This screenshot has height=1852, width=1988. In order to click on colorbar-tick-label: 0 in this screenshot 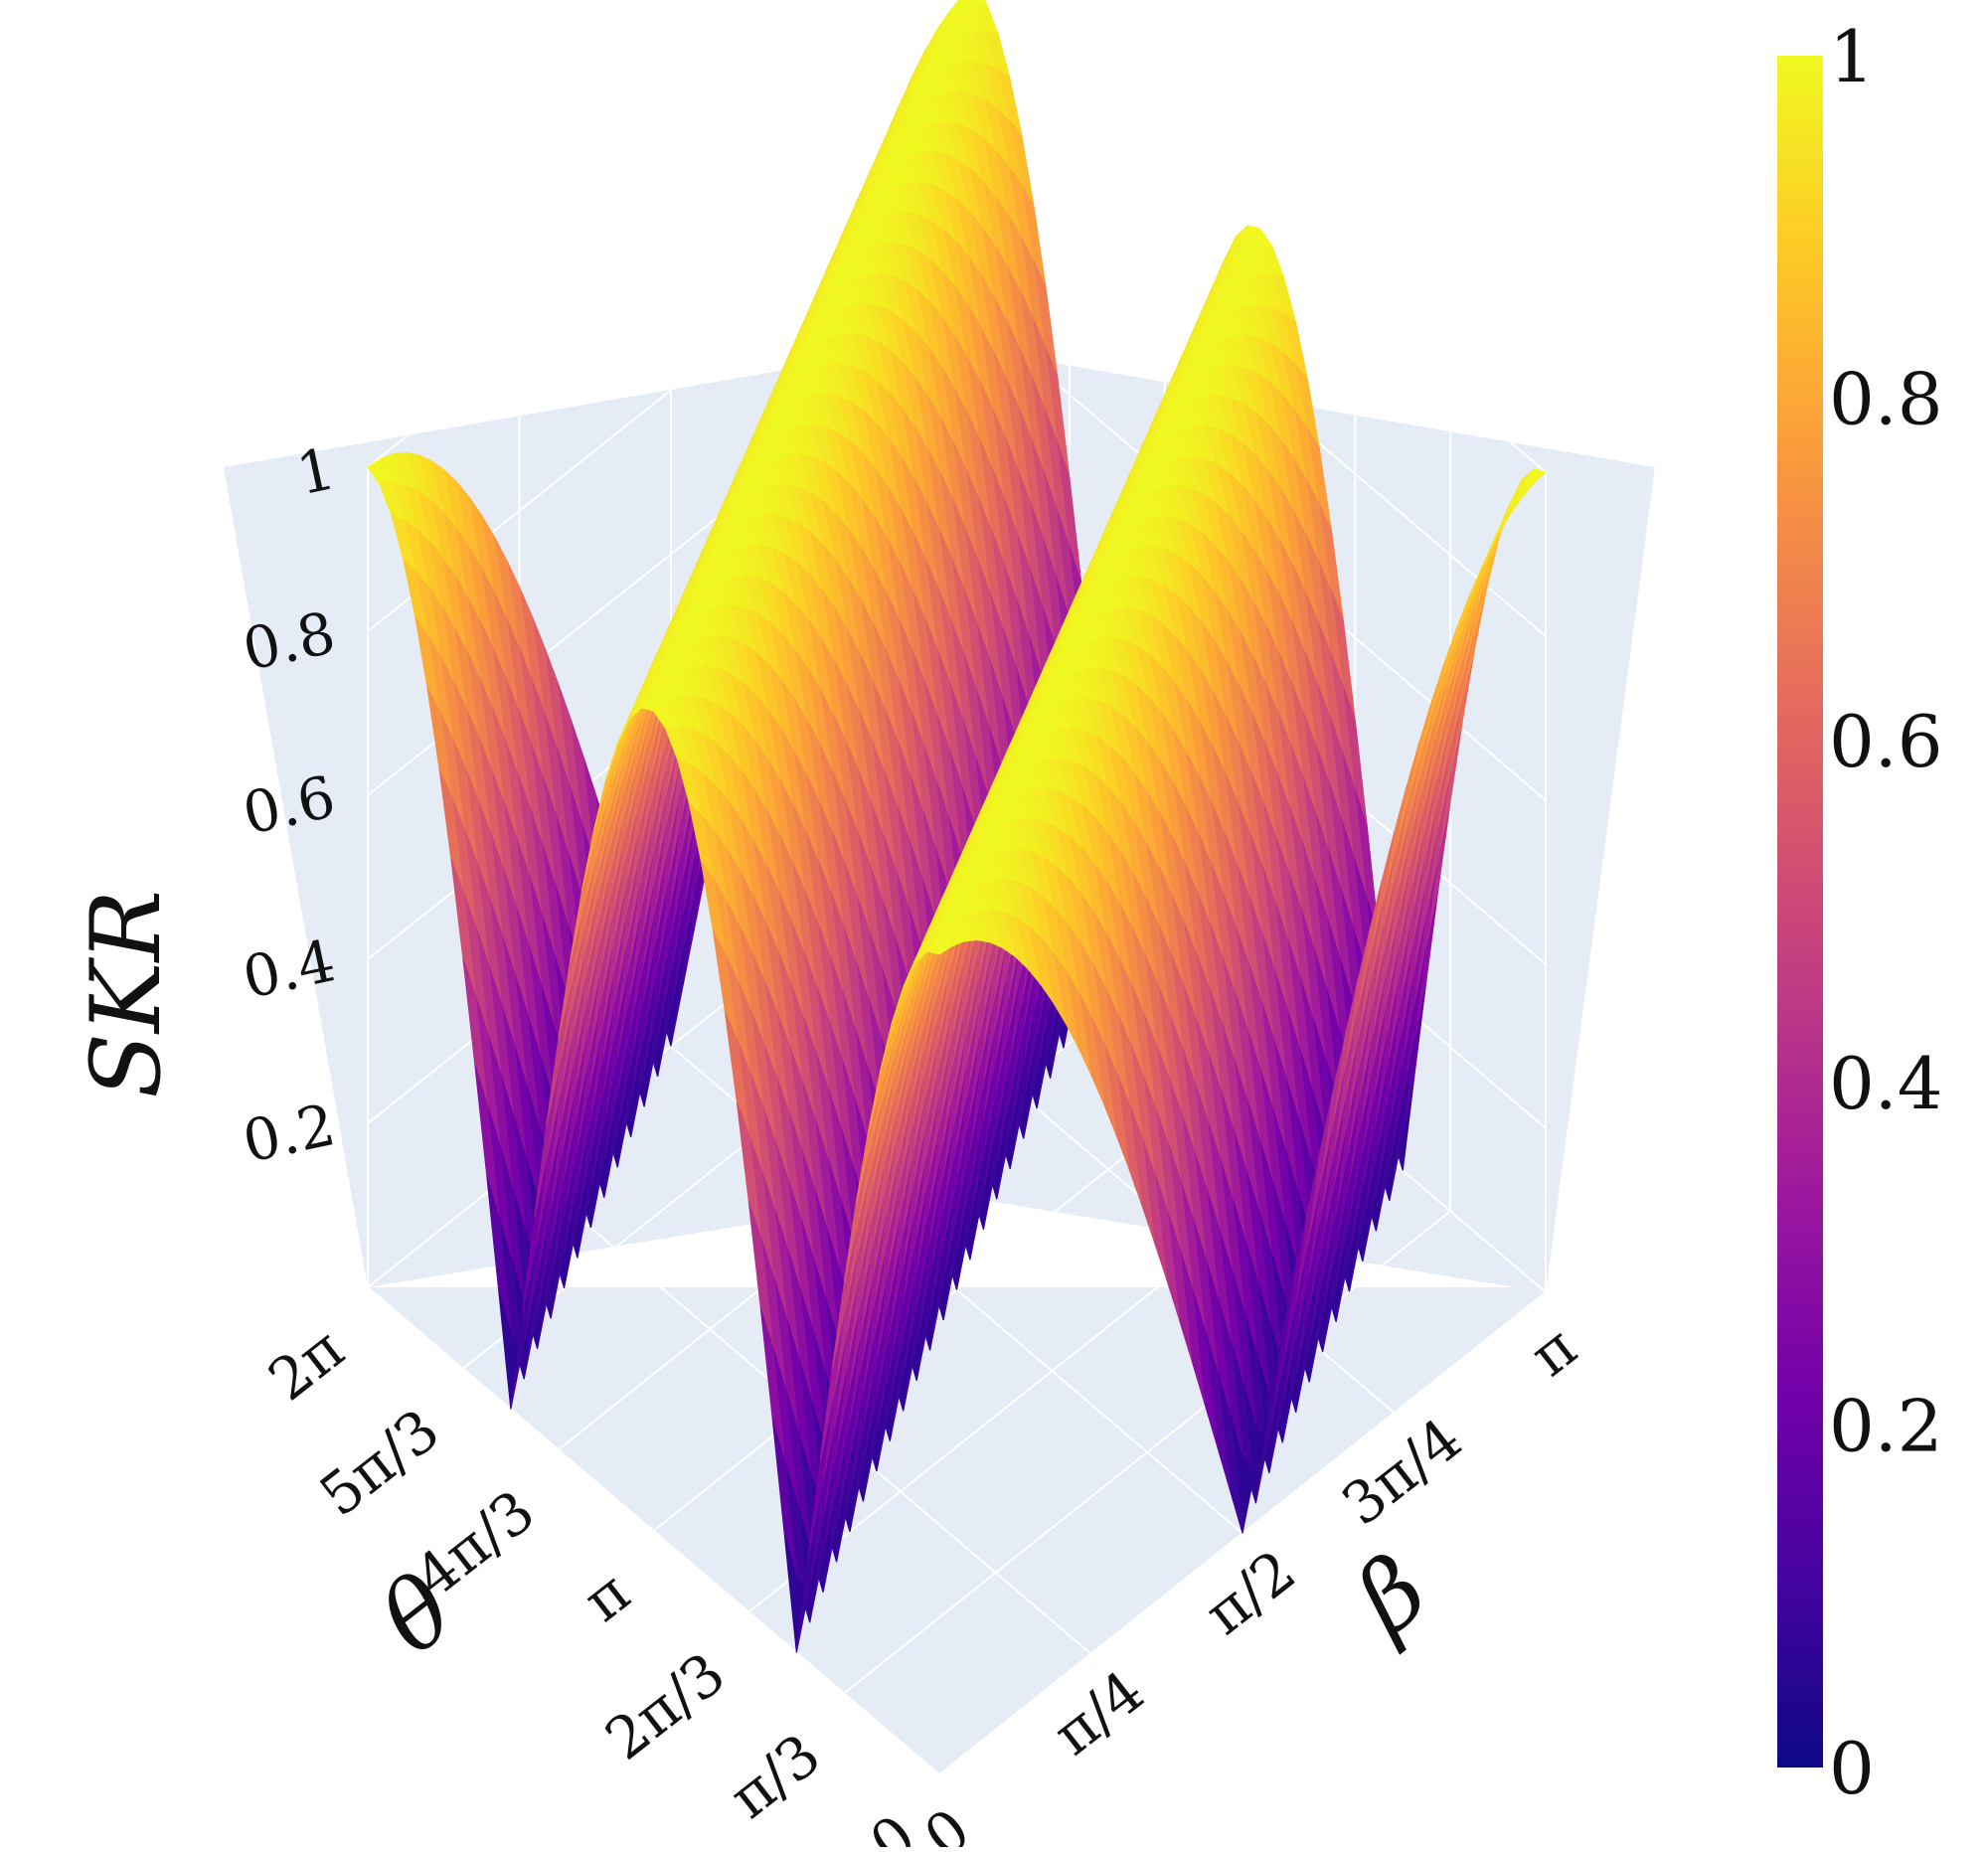, I will do `click(1852, 1768)`.